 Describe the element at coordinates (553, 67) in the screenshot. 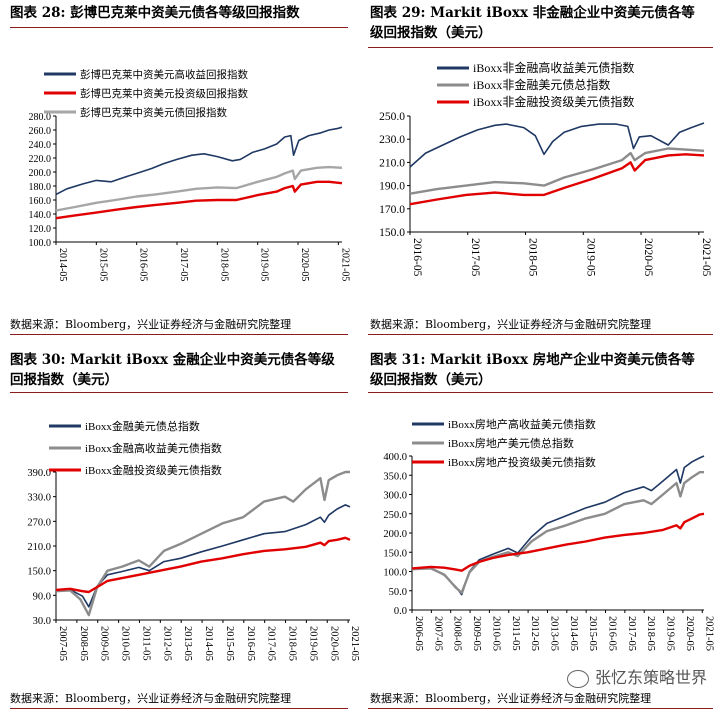

I see `legend-label: iBoxx非金融高收益美元债指数` at that location.